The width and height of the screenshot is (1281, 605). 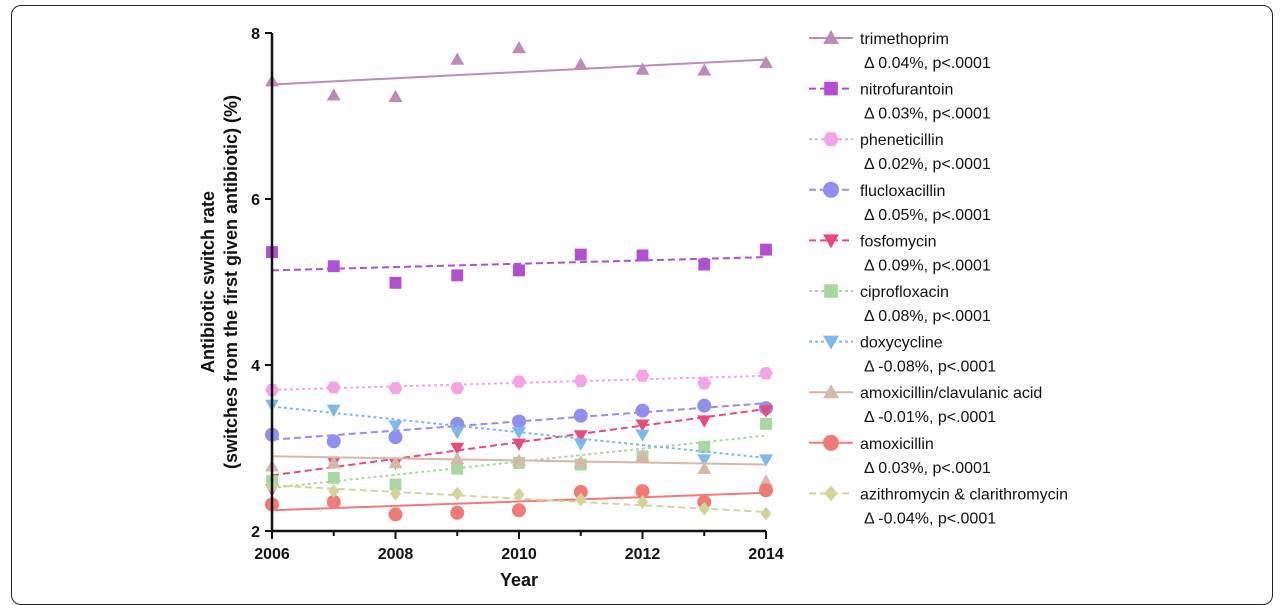 What do you see at coordinates (902, 140) in the screenshot?
I see `legend-series-name: pheneticillin` at bounding box center [902, 140].